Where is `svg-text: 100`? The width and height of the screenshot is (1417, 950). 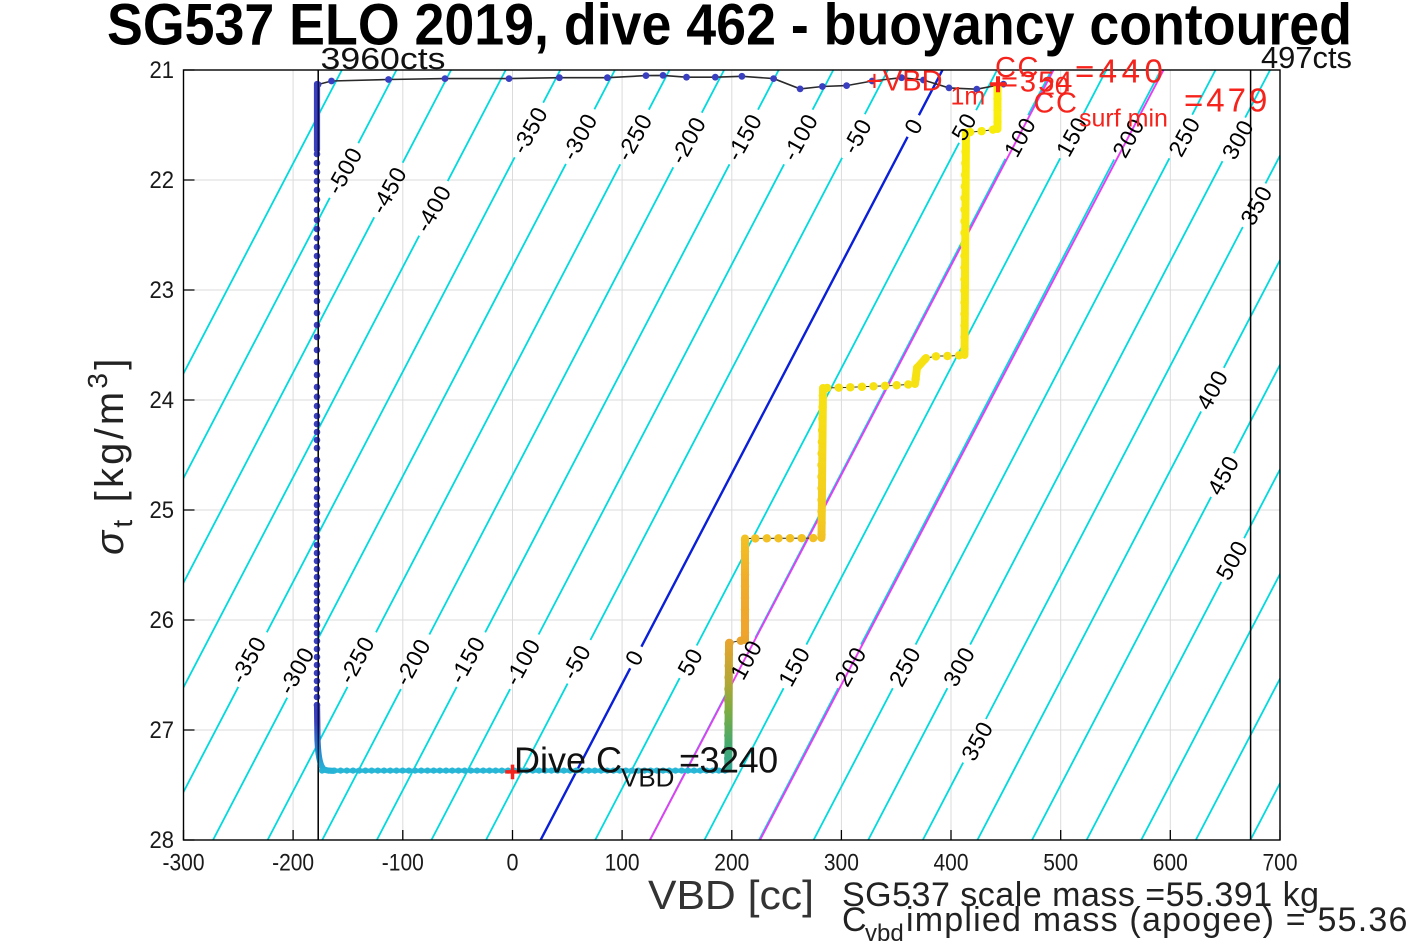
svg-text: 100 is located at coordinates (622, 863).